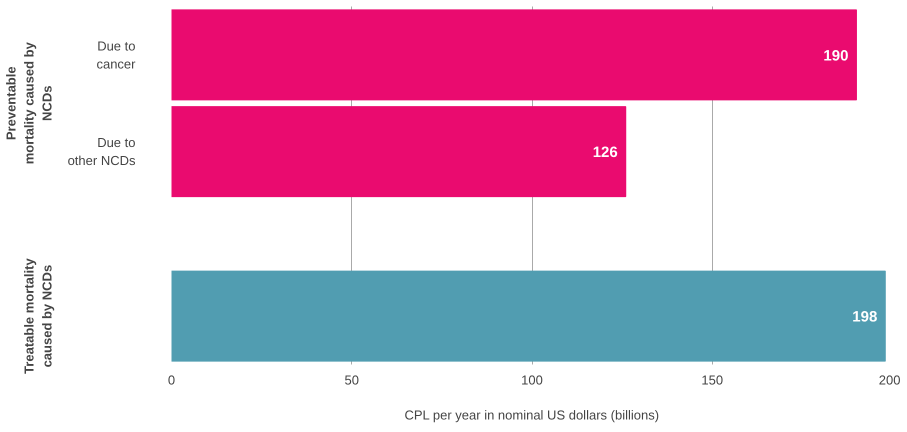  I want to click on data-label: 198, so click(865, 317).